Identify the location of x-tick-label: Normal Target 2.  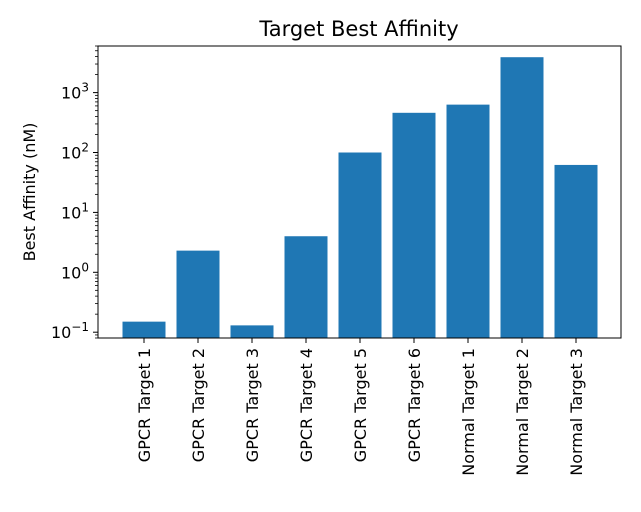
(522, 412).